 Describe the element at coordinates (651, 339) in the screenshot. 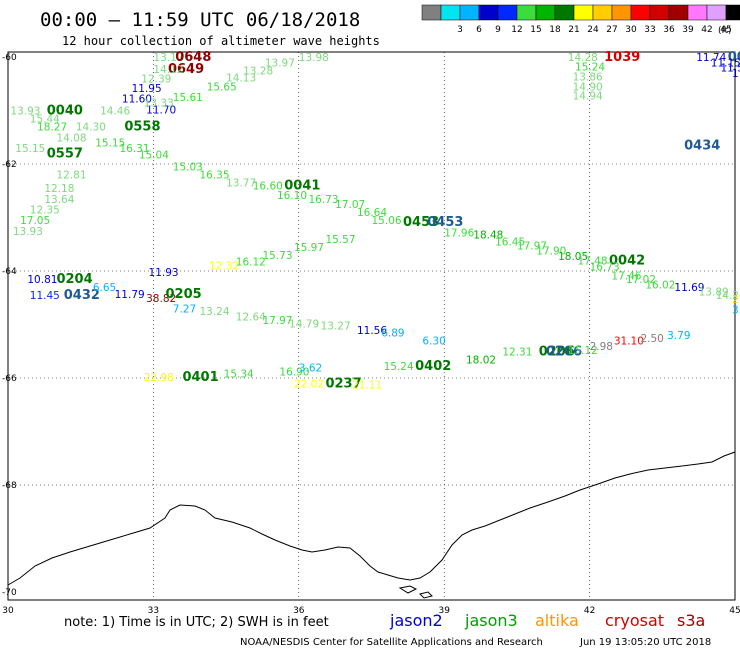

I see `wave-height-label: 2.50` at that location.